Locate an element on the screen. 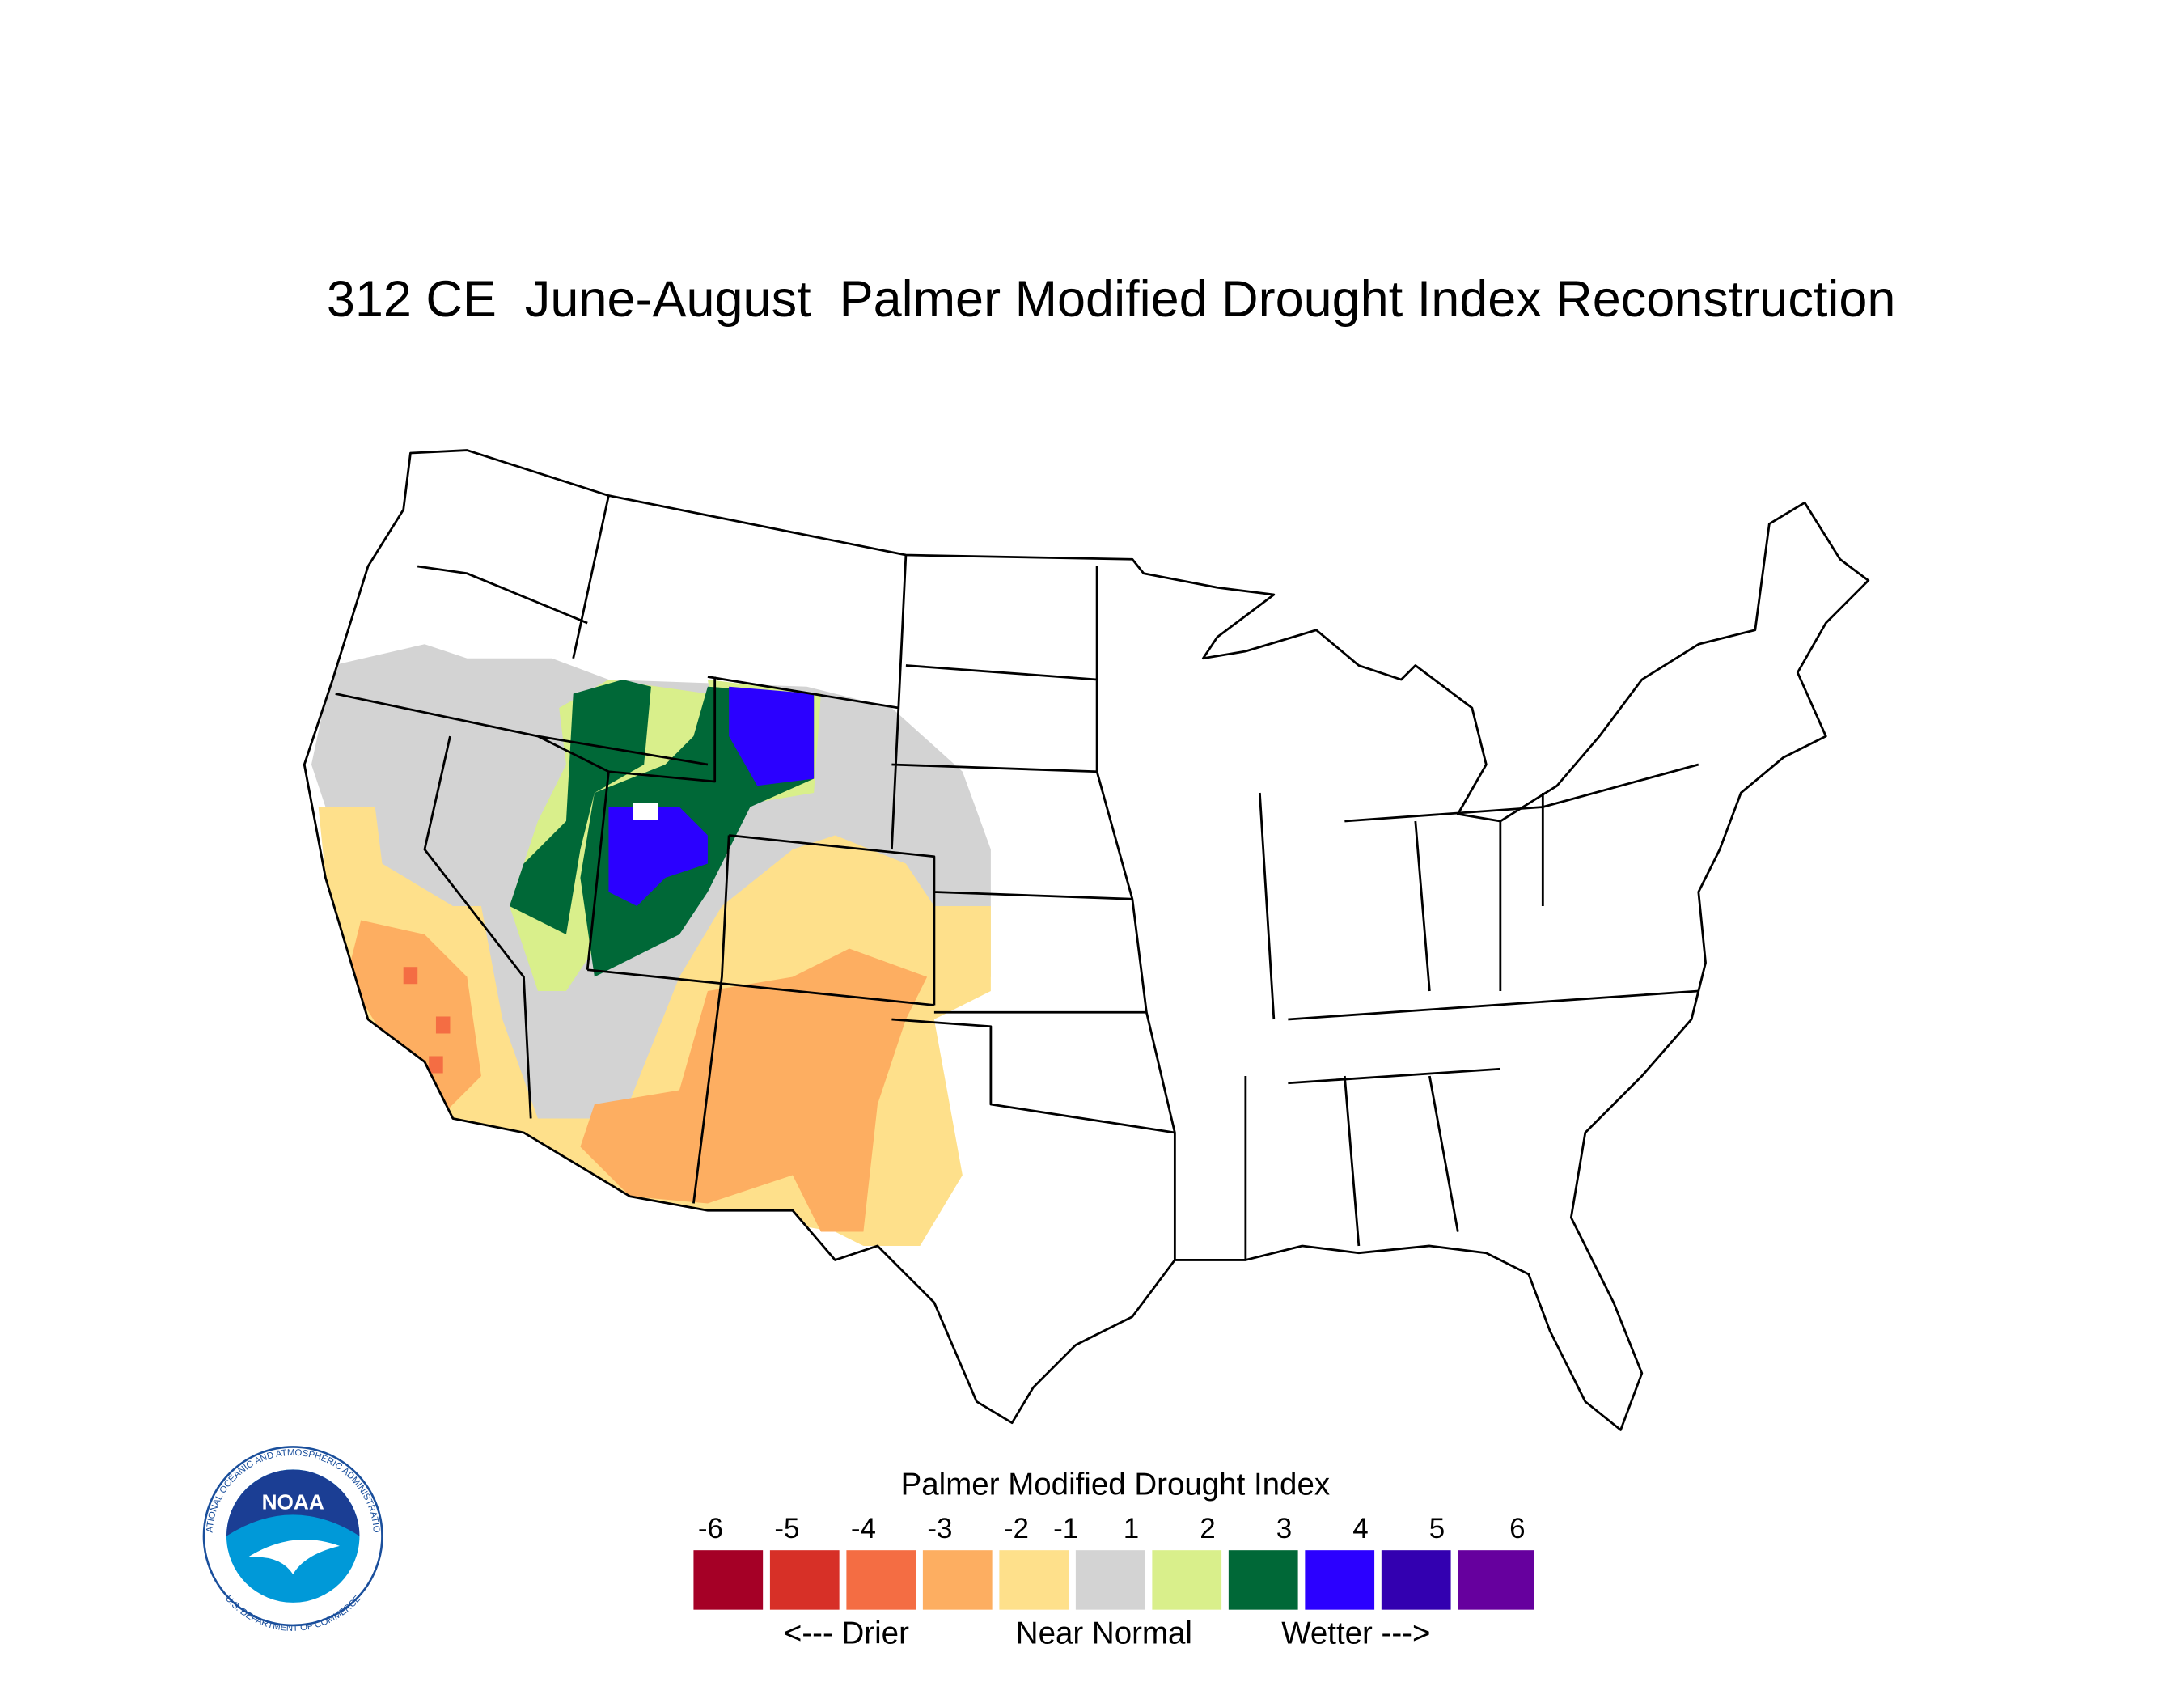  legend-tick-label: 1 is located at coordinates (1132, 1528).